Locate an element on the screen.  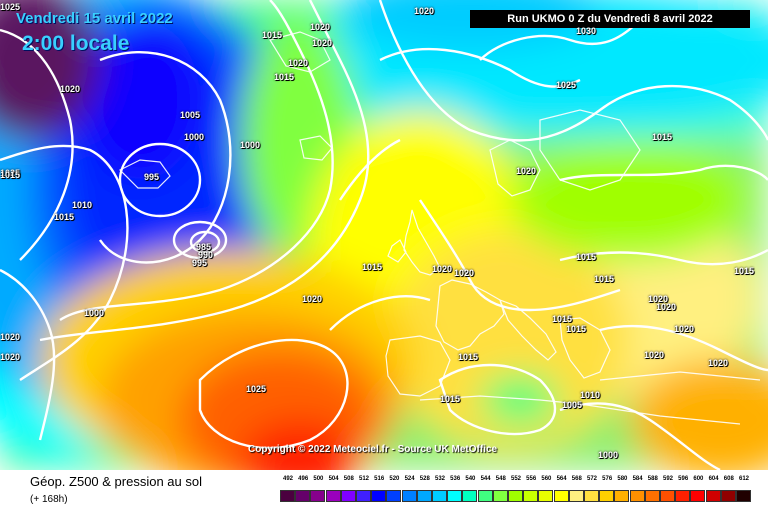
scale-tick-label: 564 is located at coordinates (561, 479).